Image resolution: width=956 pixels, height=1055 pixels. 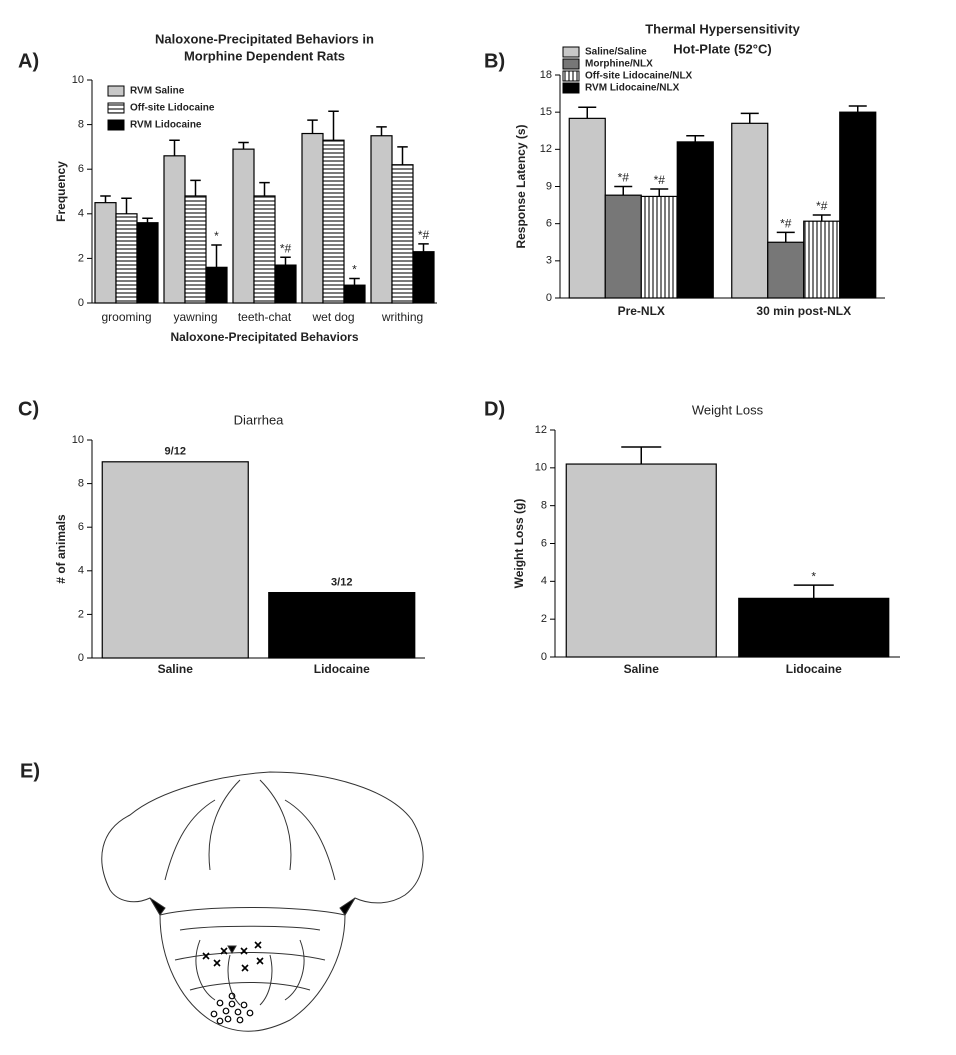 I want to click on panel-label: D), so click(x=494, y=409).